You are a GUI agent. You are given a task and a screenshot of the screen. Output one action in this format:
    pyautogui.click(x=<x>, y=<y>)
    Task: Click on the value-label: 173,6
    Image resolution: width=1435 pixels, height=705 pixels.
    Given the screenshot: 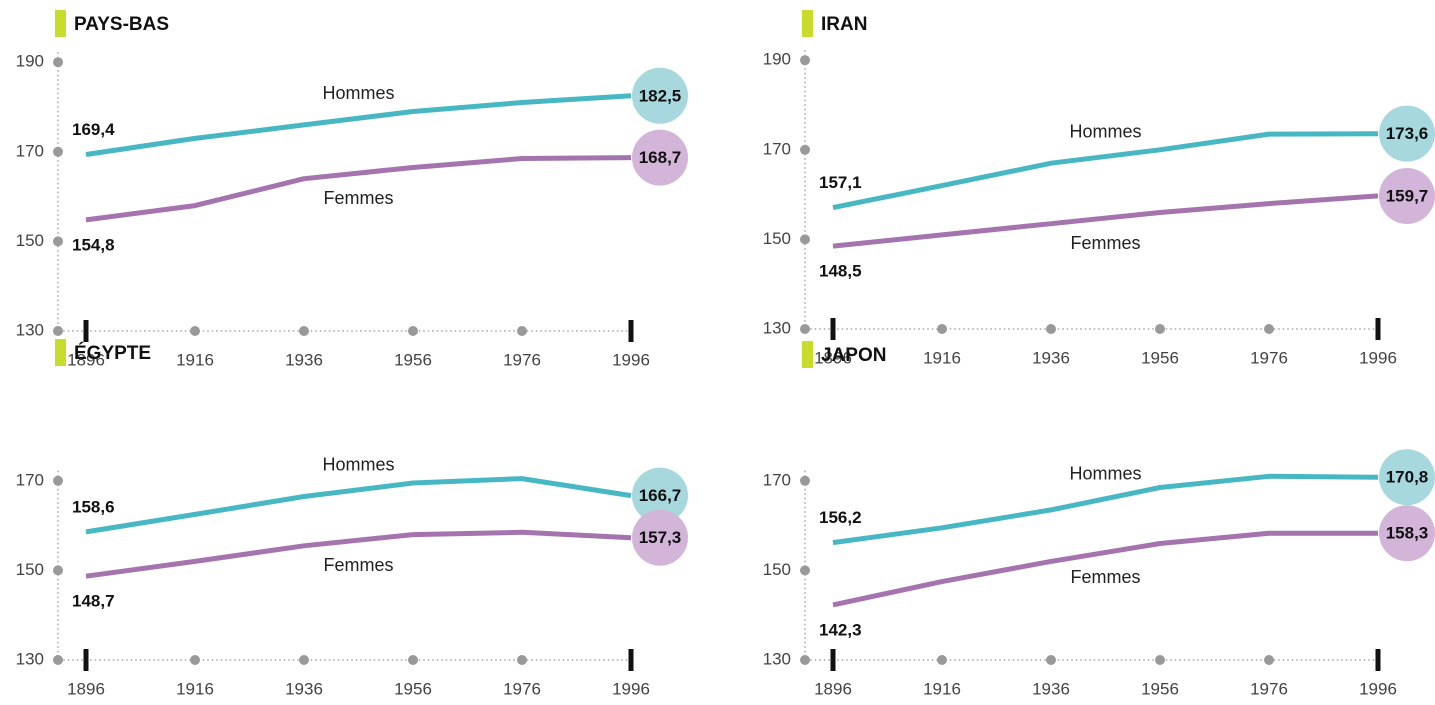 What is the action you would take?
    pyautogui.click(x=1407, y=133)
    